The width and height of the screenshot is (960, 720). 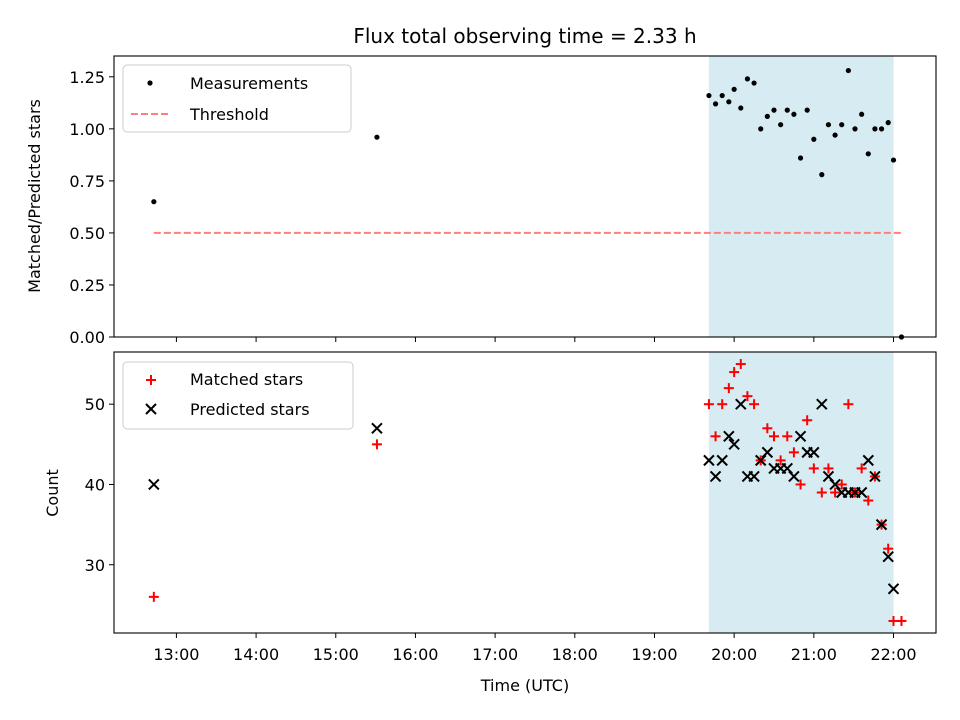 I want to click on ratio-y-tick-label: 0.75, so click(x=87, y=181).